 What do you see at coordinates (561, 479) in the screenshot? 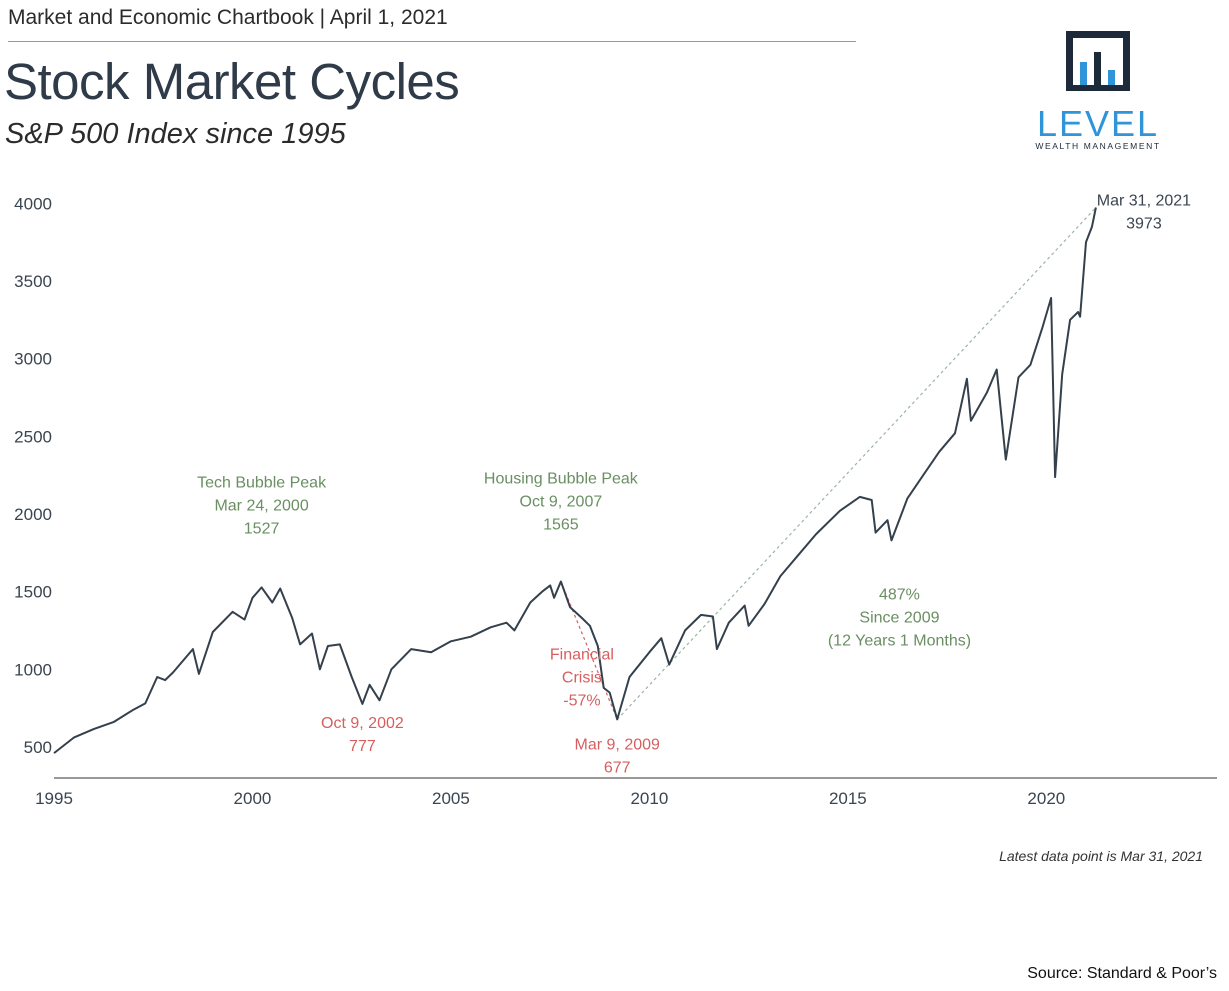
I see `annotation-line: Housing Bubble Peak` at bounding box center [561, 479].